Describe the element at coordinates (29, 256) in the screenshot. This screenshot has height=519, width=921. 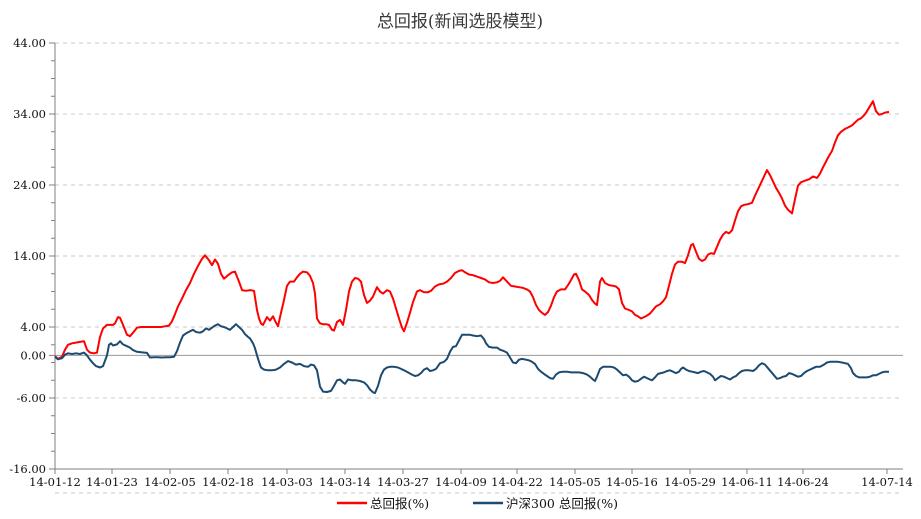
I see `y-tick-label: 14.00` at that location.